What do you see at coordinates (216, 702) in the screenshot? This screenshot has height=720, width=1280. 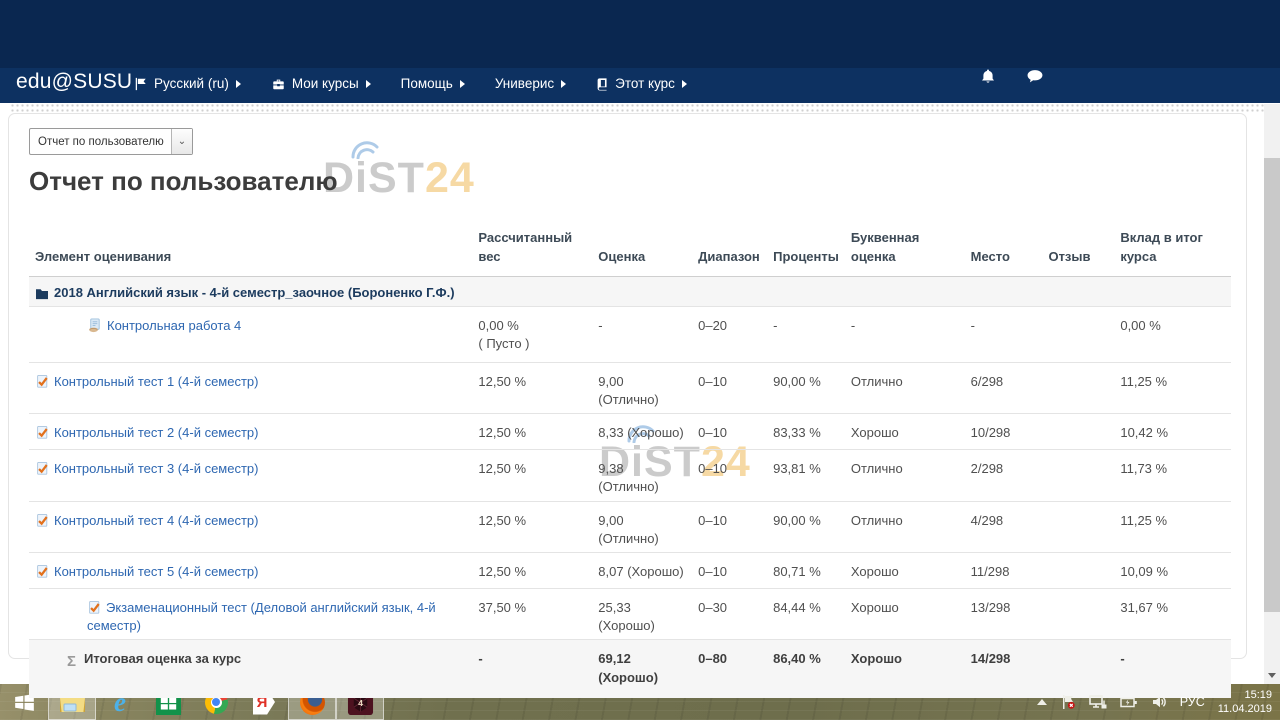 I see `chrome-taskbar-button` at bounding box center [216, 702].